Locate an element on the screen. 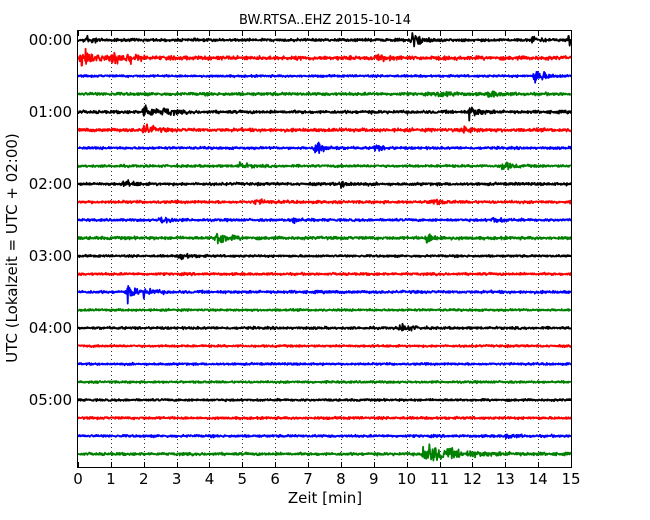  y-tick-label-1: 01:00 is located at coordinates (50, 112).